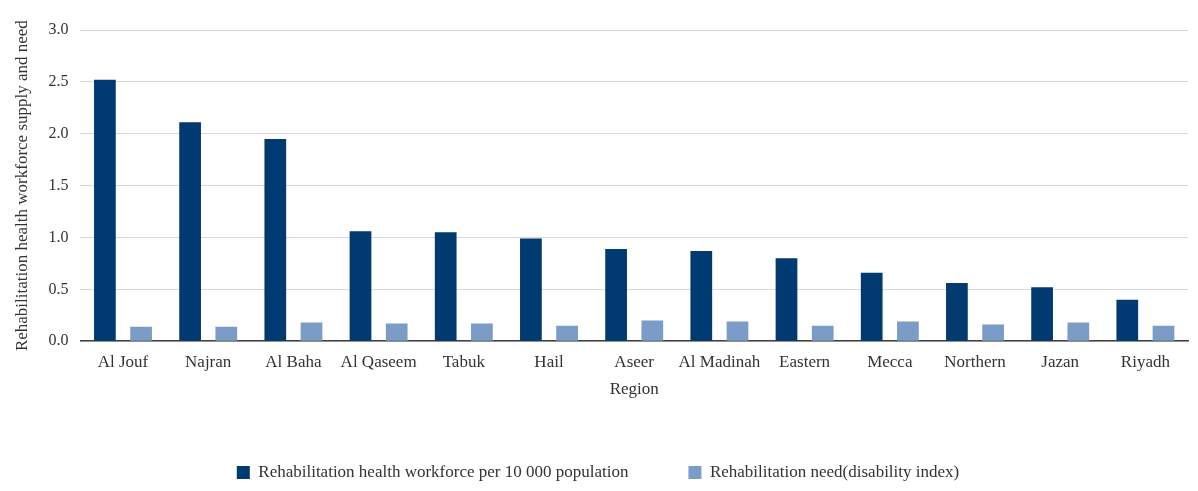  What do you see at coordinates (634, 389) in the screenshot?
I see `x-axis-title: Region` at bounding box center [634, 389].